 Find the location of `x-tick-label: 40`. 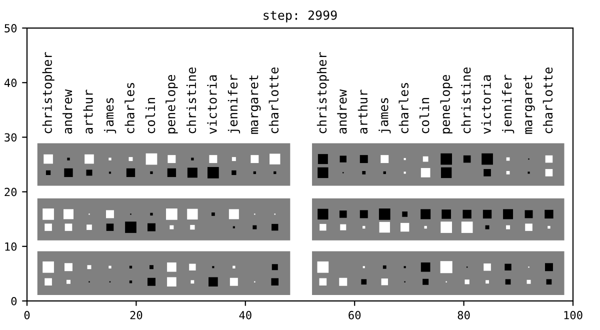

x-tick-label: 40 is located at coordinates (245, 315).